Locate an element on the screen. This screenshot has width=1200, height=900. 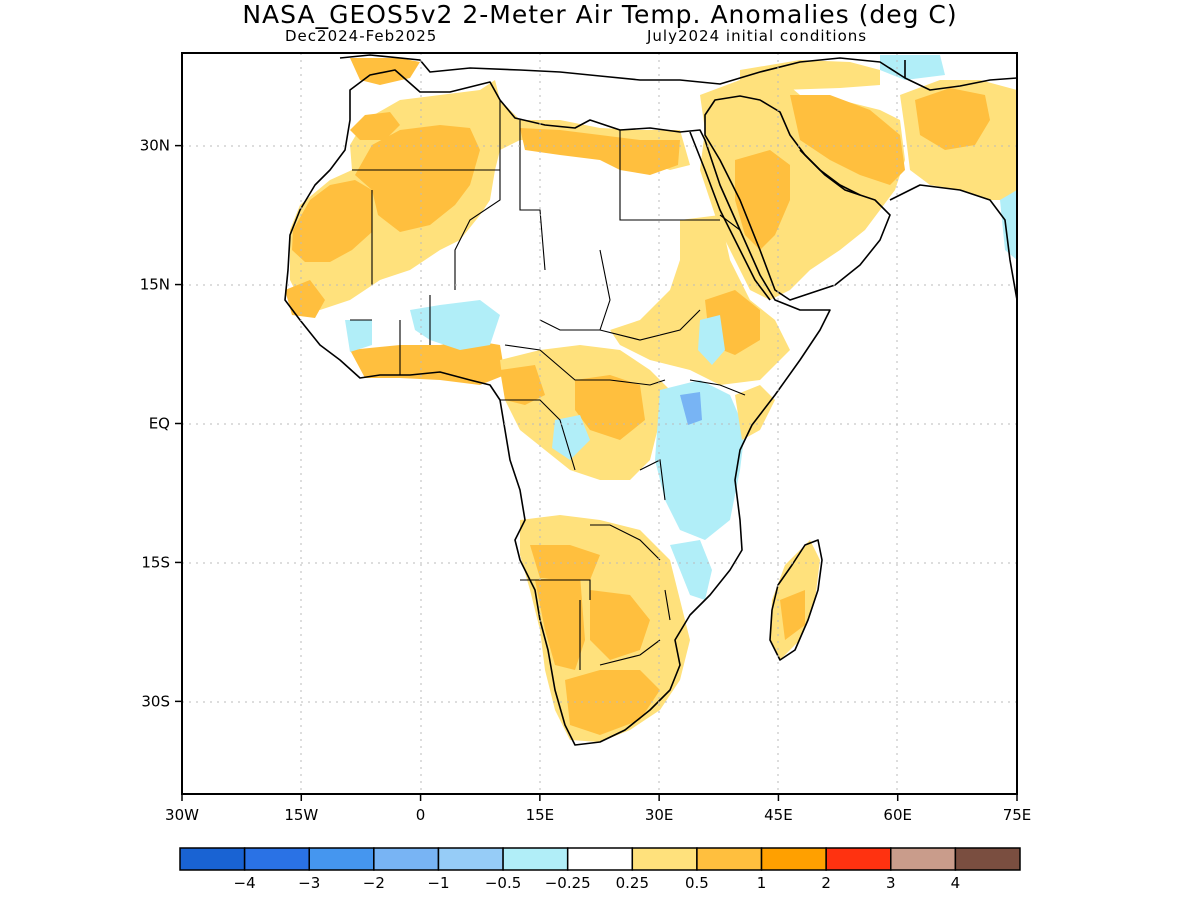
colorbar-label: 4 is located at coordinates (956, 883).